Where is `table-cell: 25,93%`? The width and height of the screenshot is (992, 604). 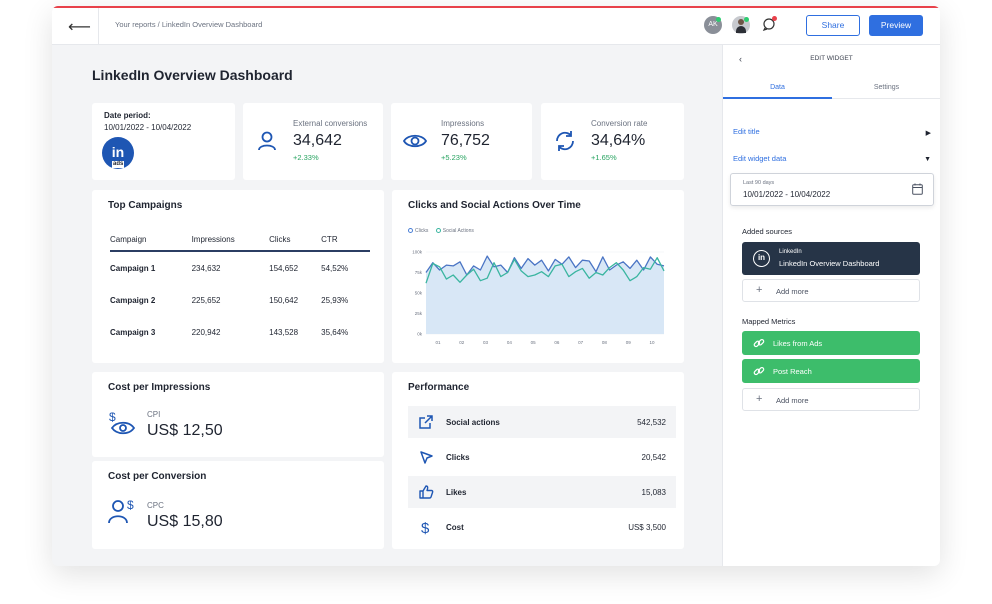 table-cell: 25,93% is located at coordinates (335, 300).